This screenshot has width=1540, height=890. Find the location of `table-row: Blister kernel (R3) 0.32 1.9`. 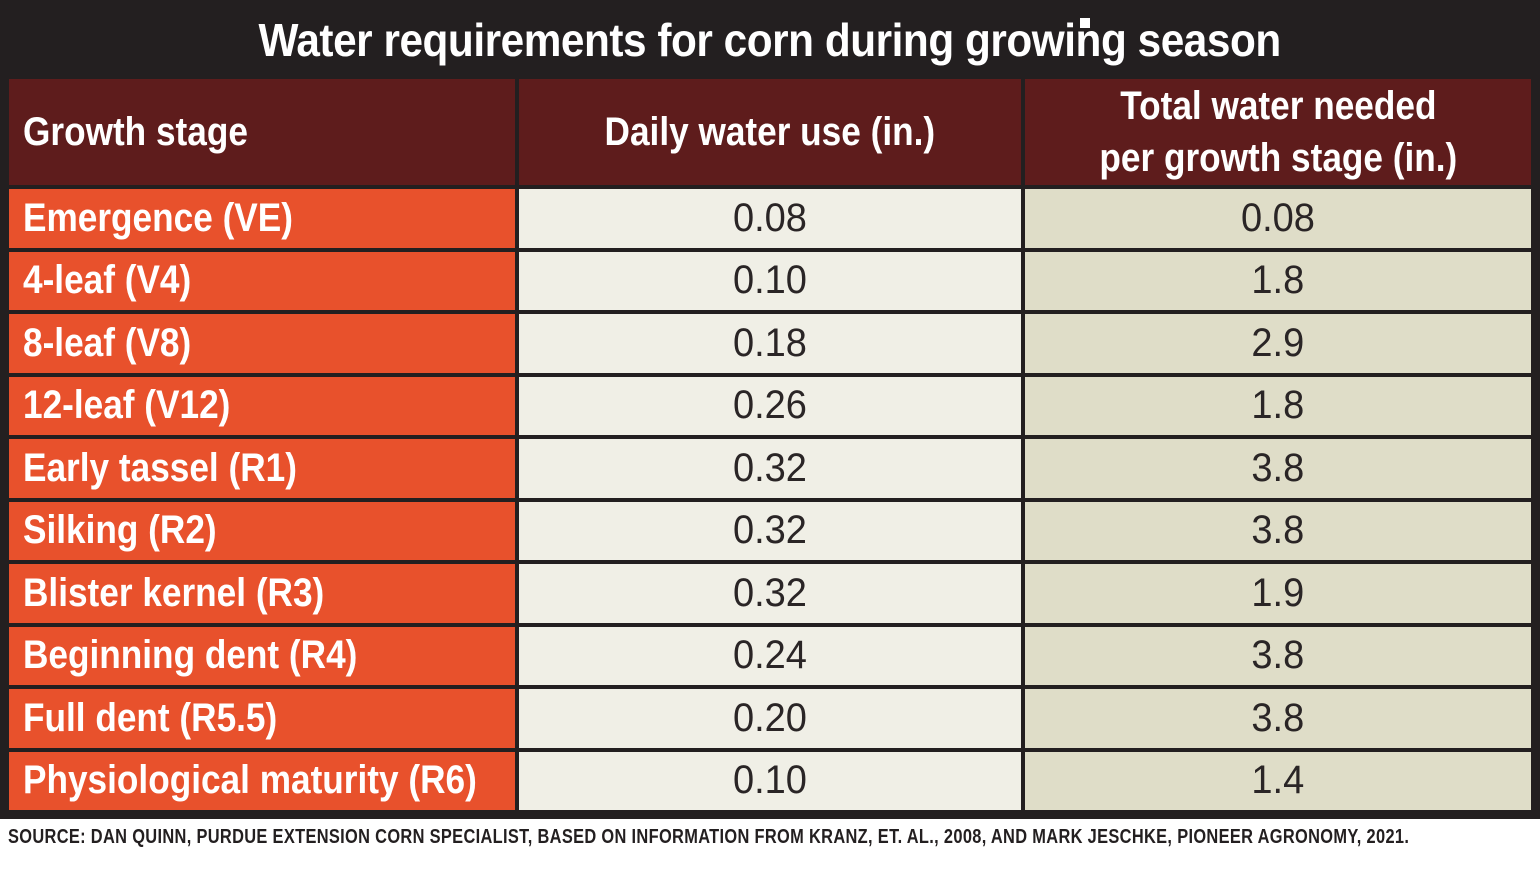

table-row: Blister kernel (R3) 0.32 1.9 is located at coordinates (770, 593).